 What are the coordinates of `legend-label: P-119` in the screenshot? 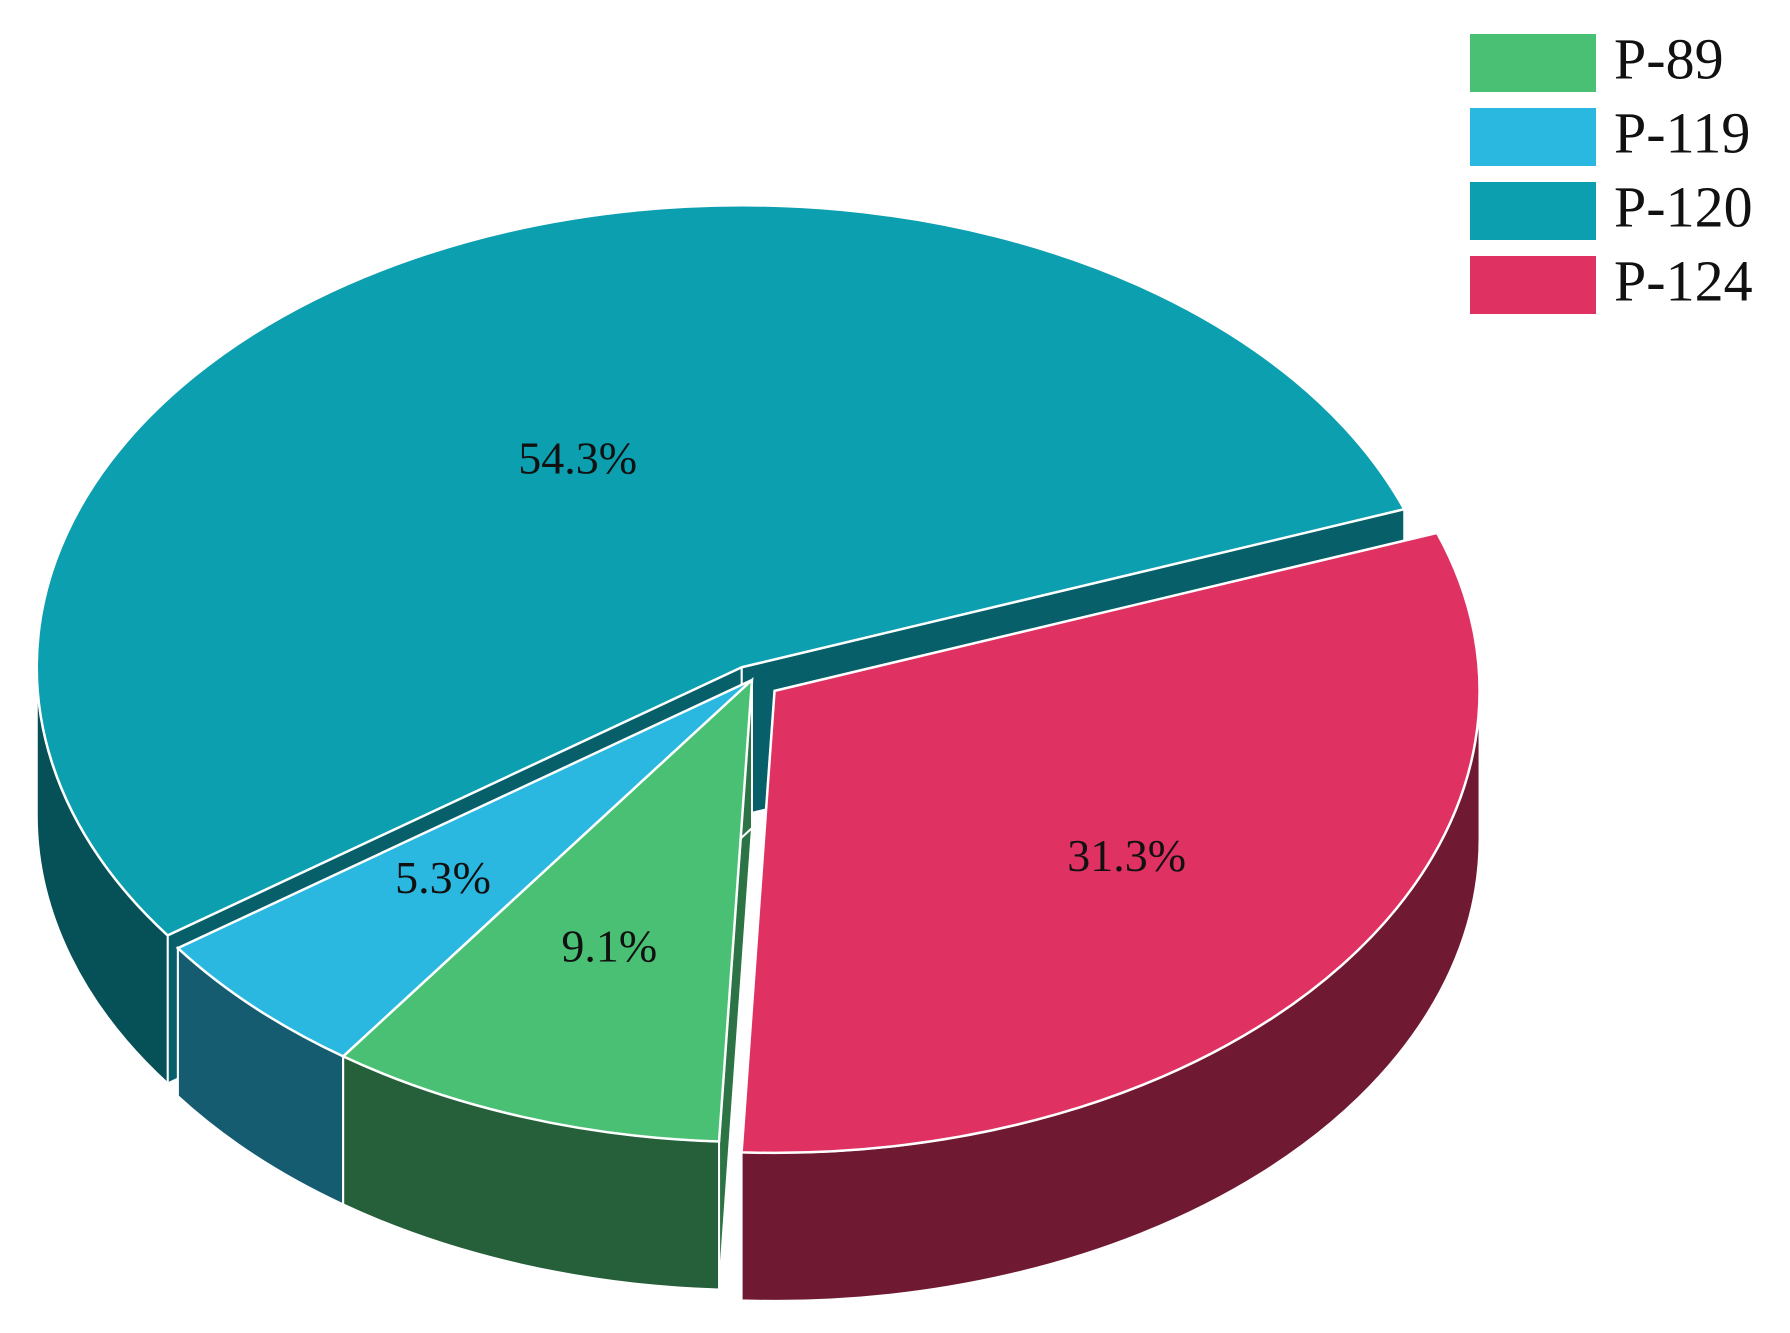 It's located at (1682, 132).